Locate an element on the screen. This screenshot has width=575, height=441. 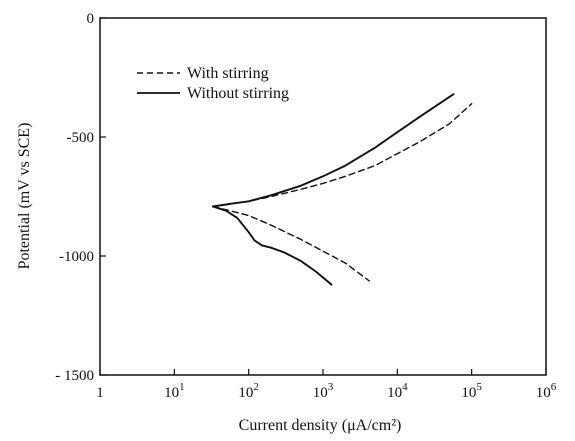
legend-label-without-stirring: Without stirring is located at coordinates (238, 93).